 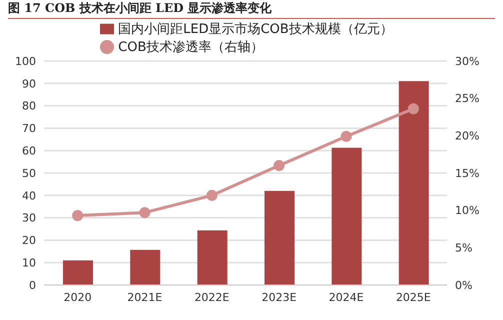 What do you see at coordinates (29, 106) in the screenshot?
I see `y-tick-label: 80` at bounding box center [29, 106].